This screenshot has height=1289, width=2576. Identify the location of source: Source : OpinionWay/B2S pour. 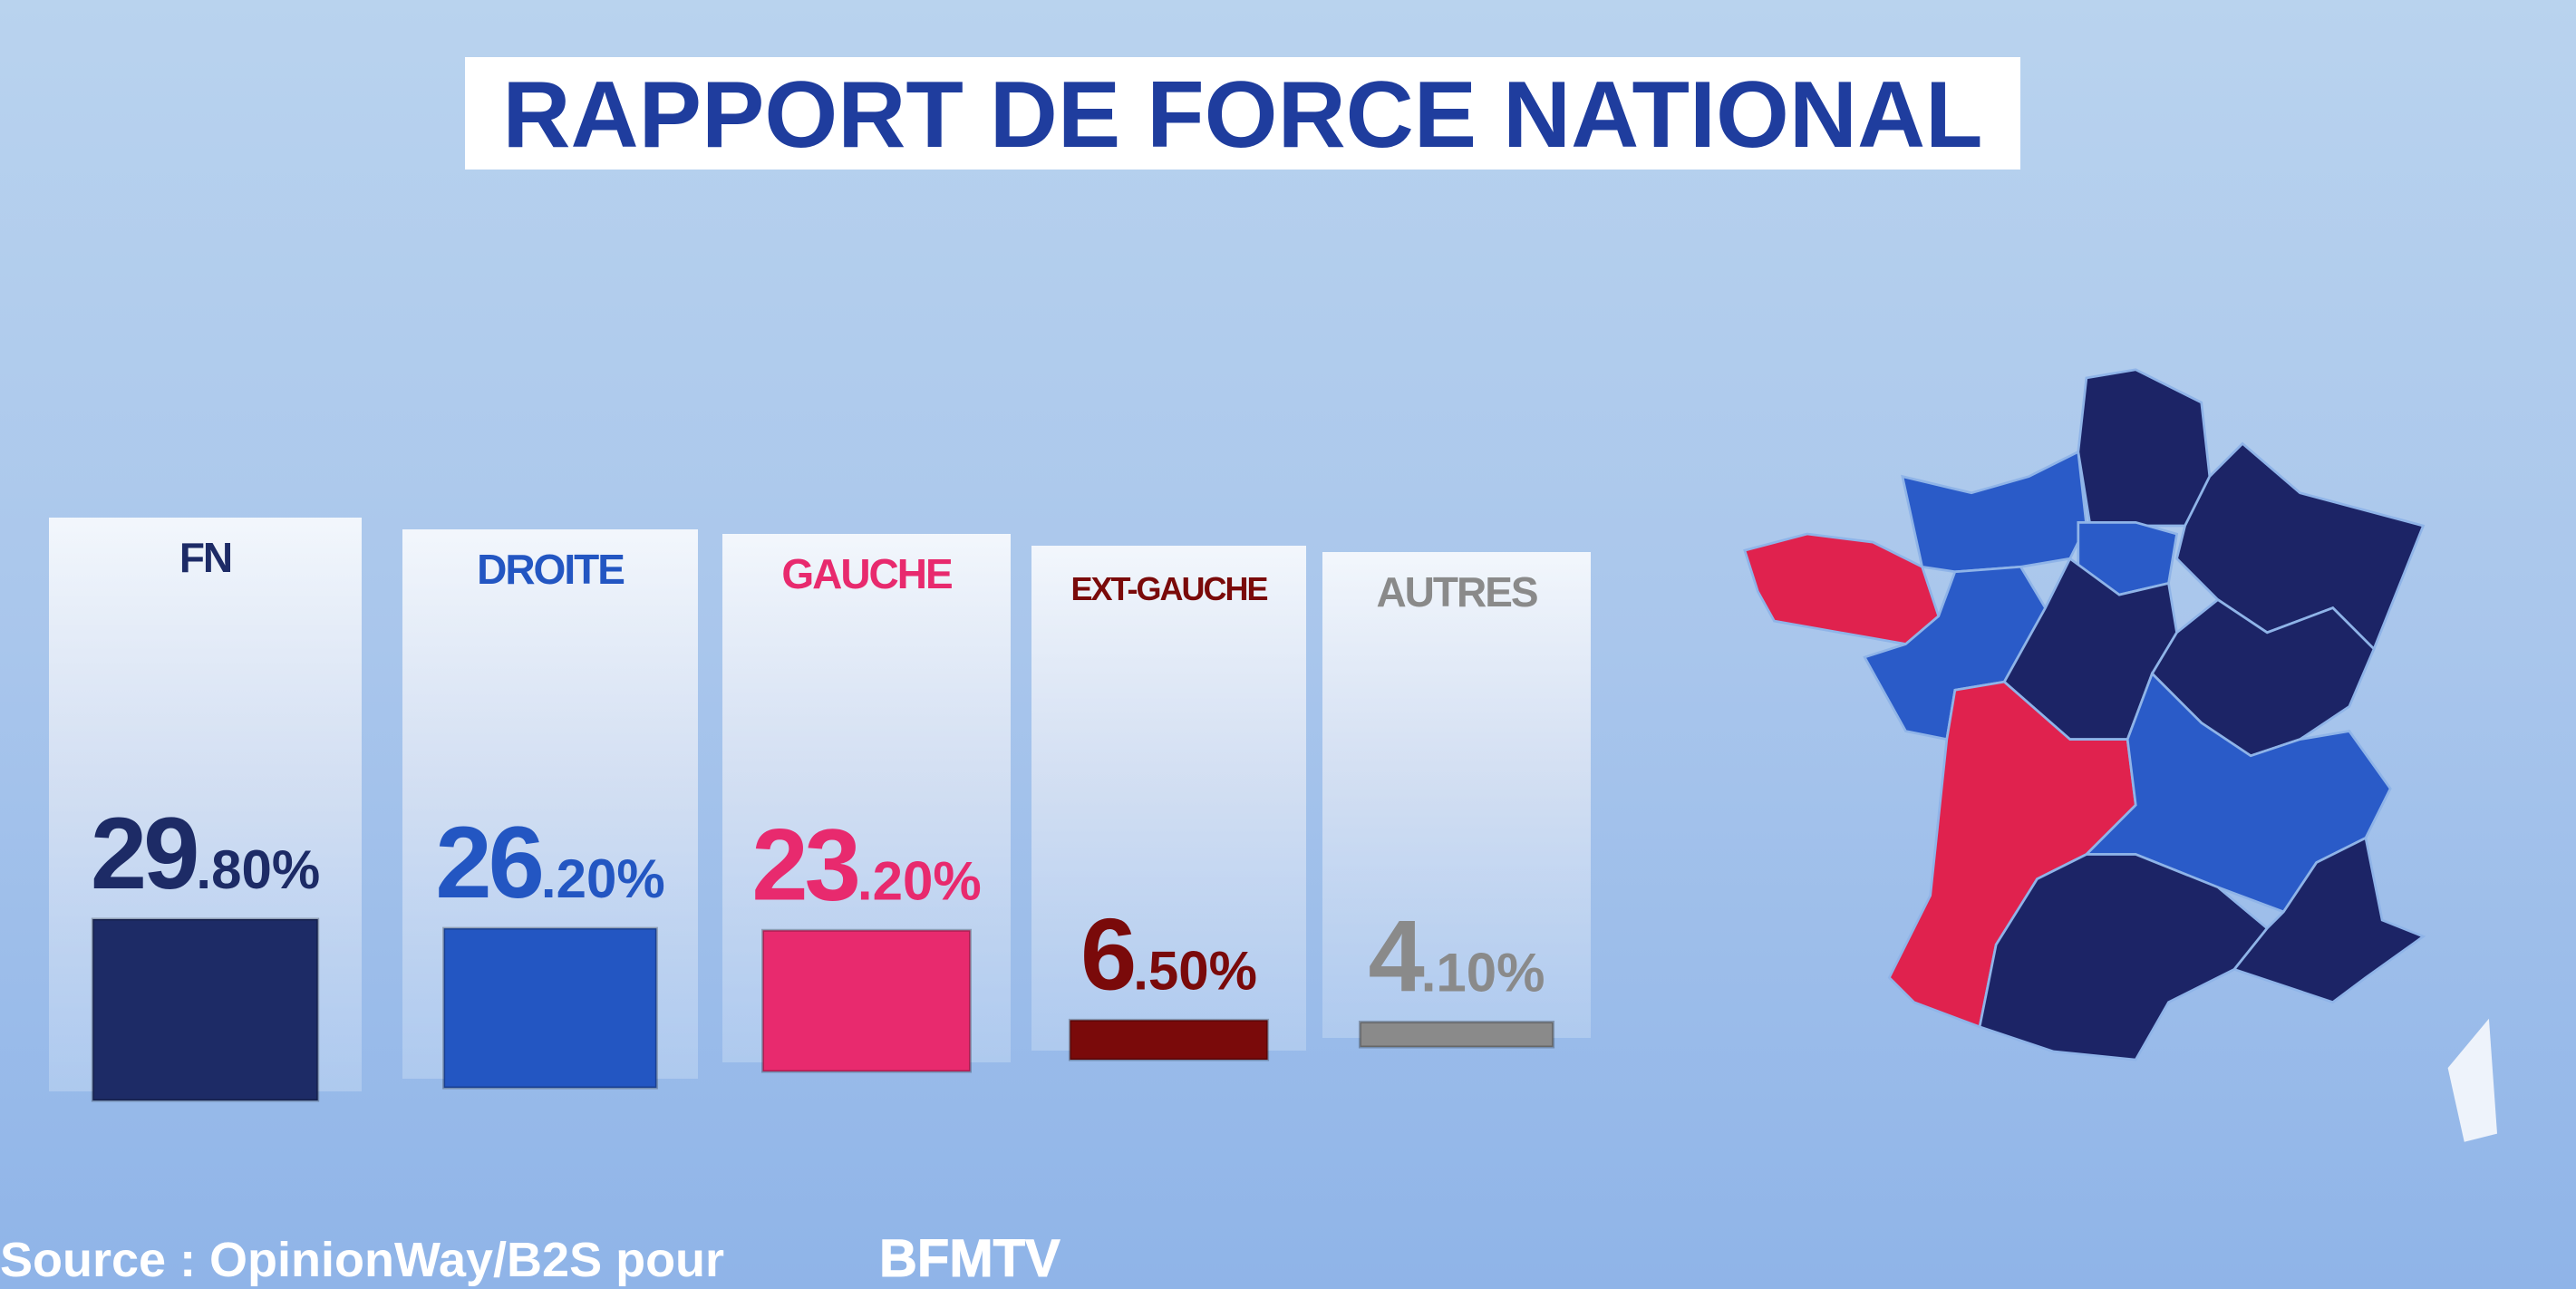
(362, 1260).